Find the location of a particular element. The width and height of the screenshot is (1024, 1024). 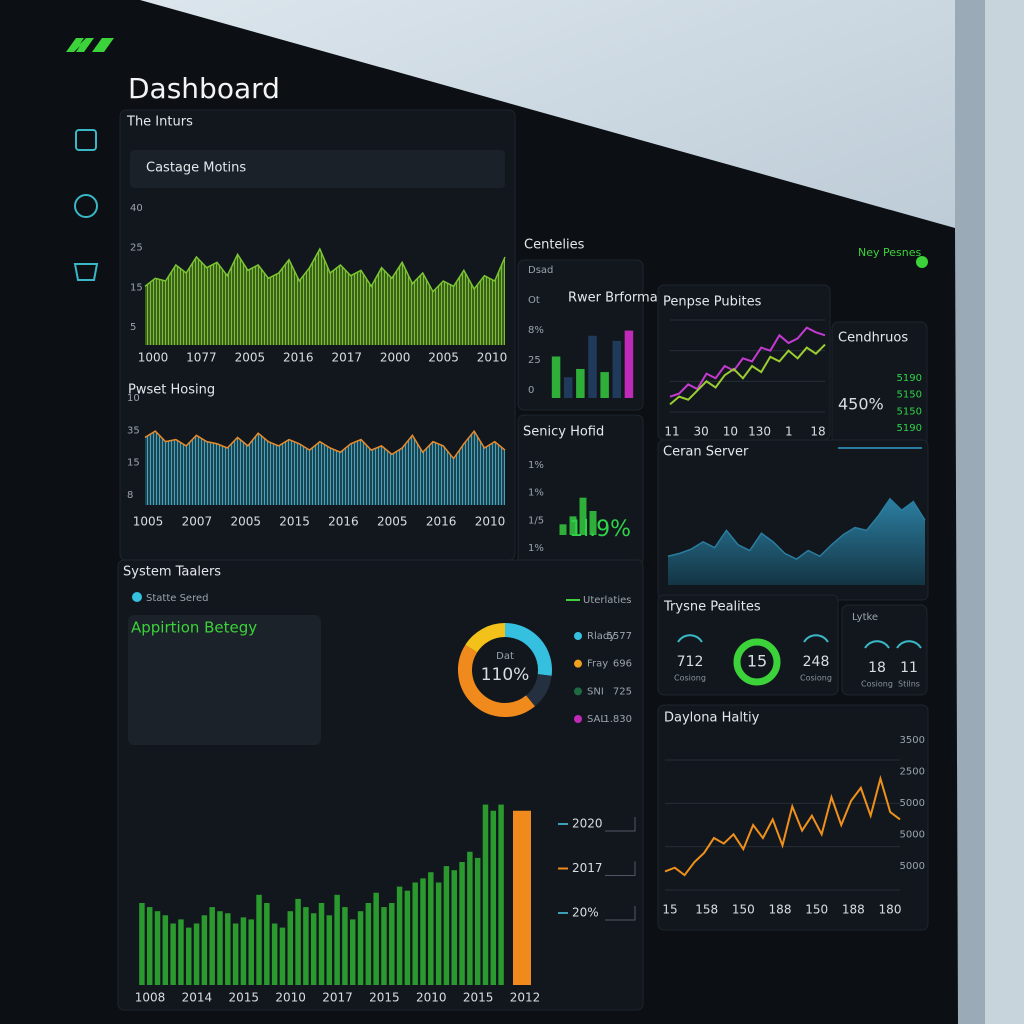

big-value: 1l.9% is located at coordinates (600, 529).